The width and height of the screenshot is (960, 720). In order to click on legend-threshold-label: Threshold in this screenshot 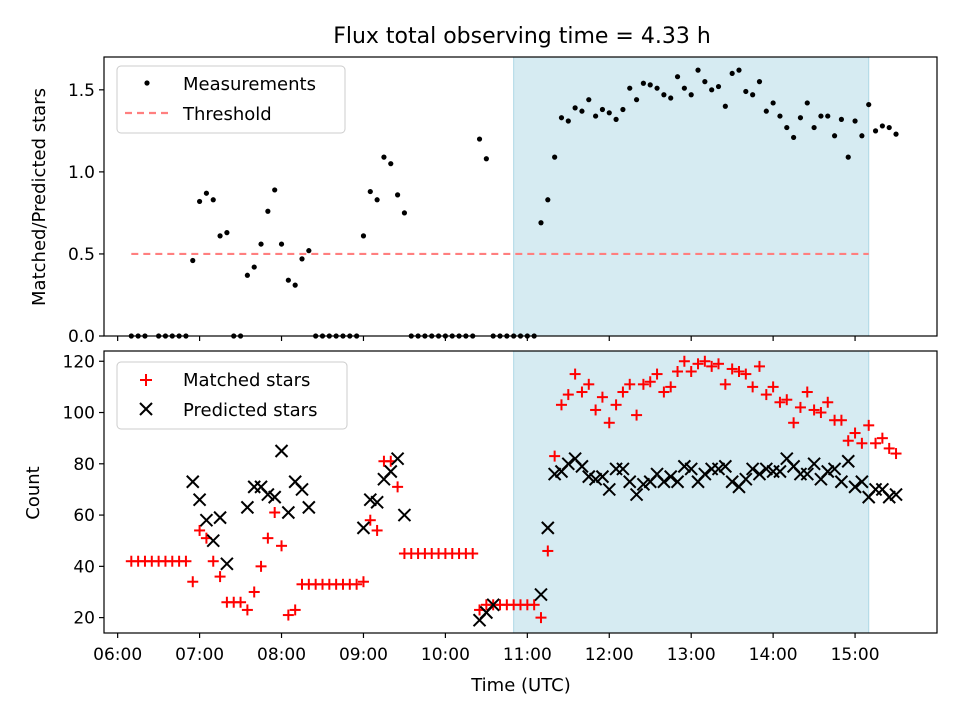, I will do `click(227, 114)`.